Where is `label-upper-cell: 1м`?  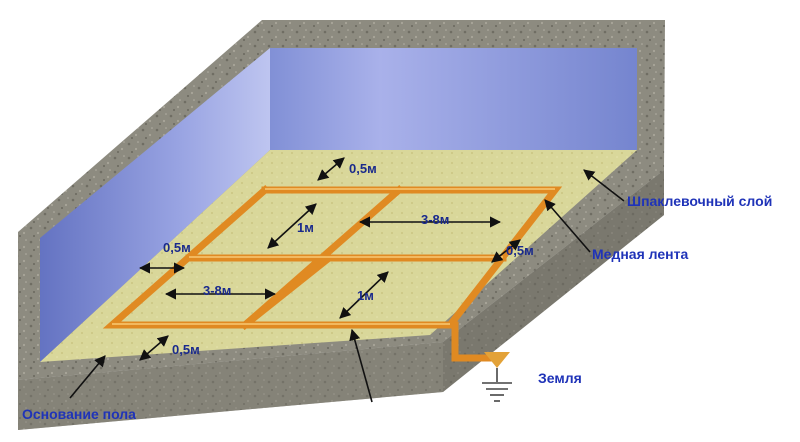
label-upper-cell: 1м is located at coordinates (305, 227).